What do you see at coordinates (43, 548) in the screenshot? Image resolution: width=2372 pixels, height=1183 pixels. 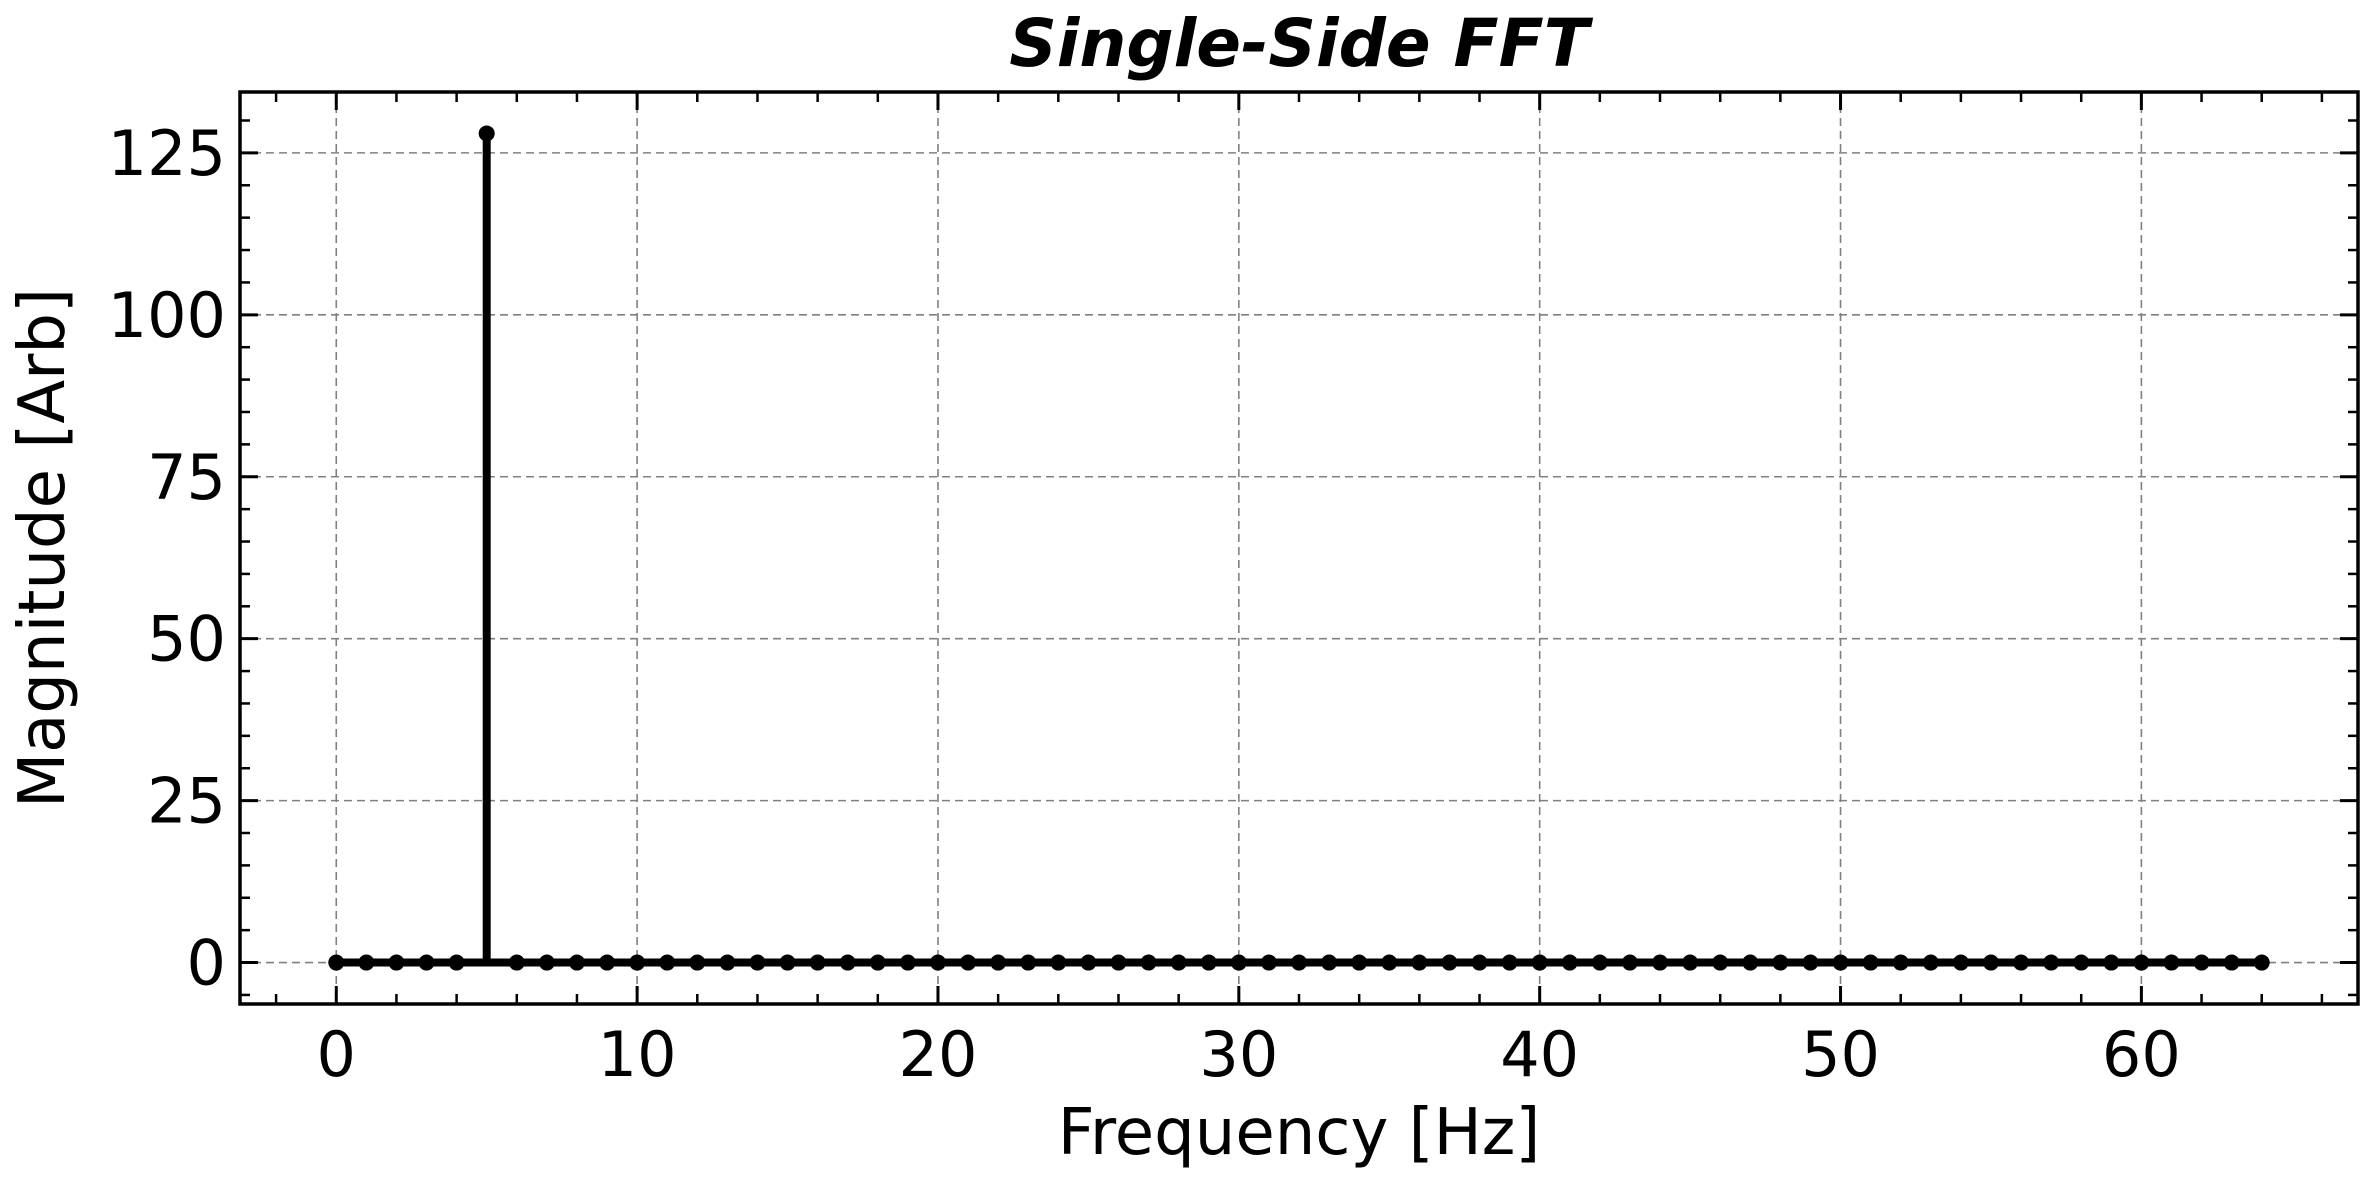 I see `y-axis-label: Magnitude [Arb]` at bounding box center [43, 548].